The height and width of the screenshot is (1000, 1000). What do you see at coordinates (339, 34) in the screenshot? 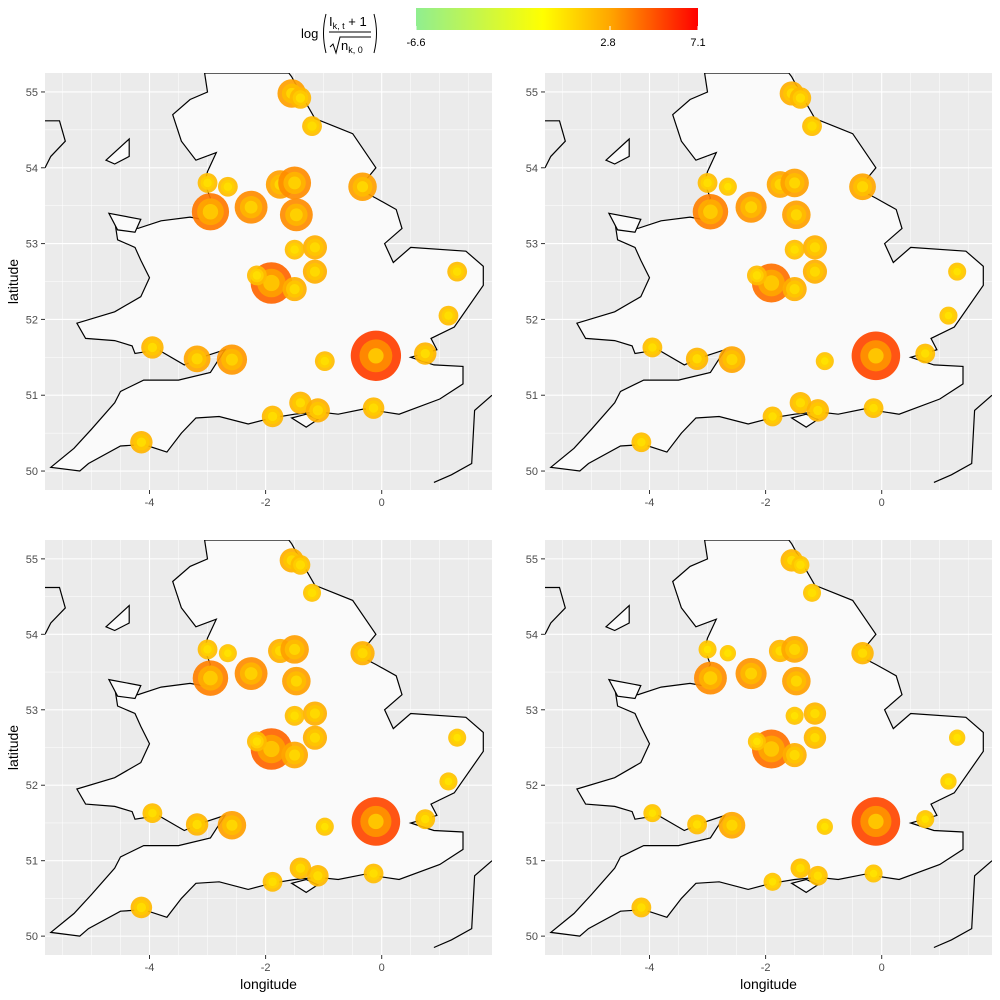
I see `legend-formula: log Ik, t + 1 nk, 0` at bounding box center [339, 34].